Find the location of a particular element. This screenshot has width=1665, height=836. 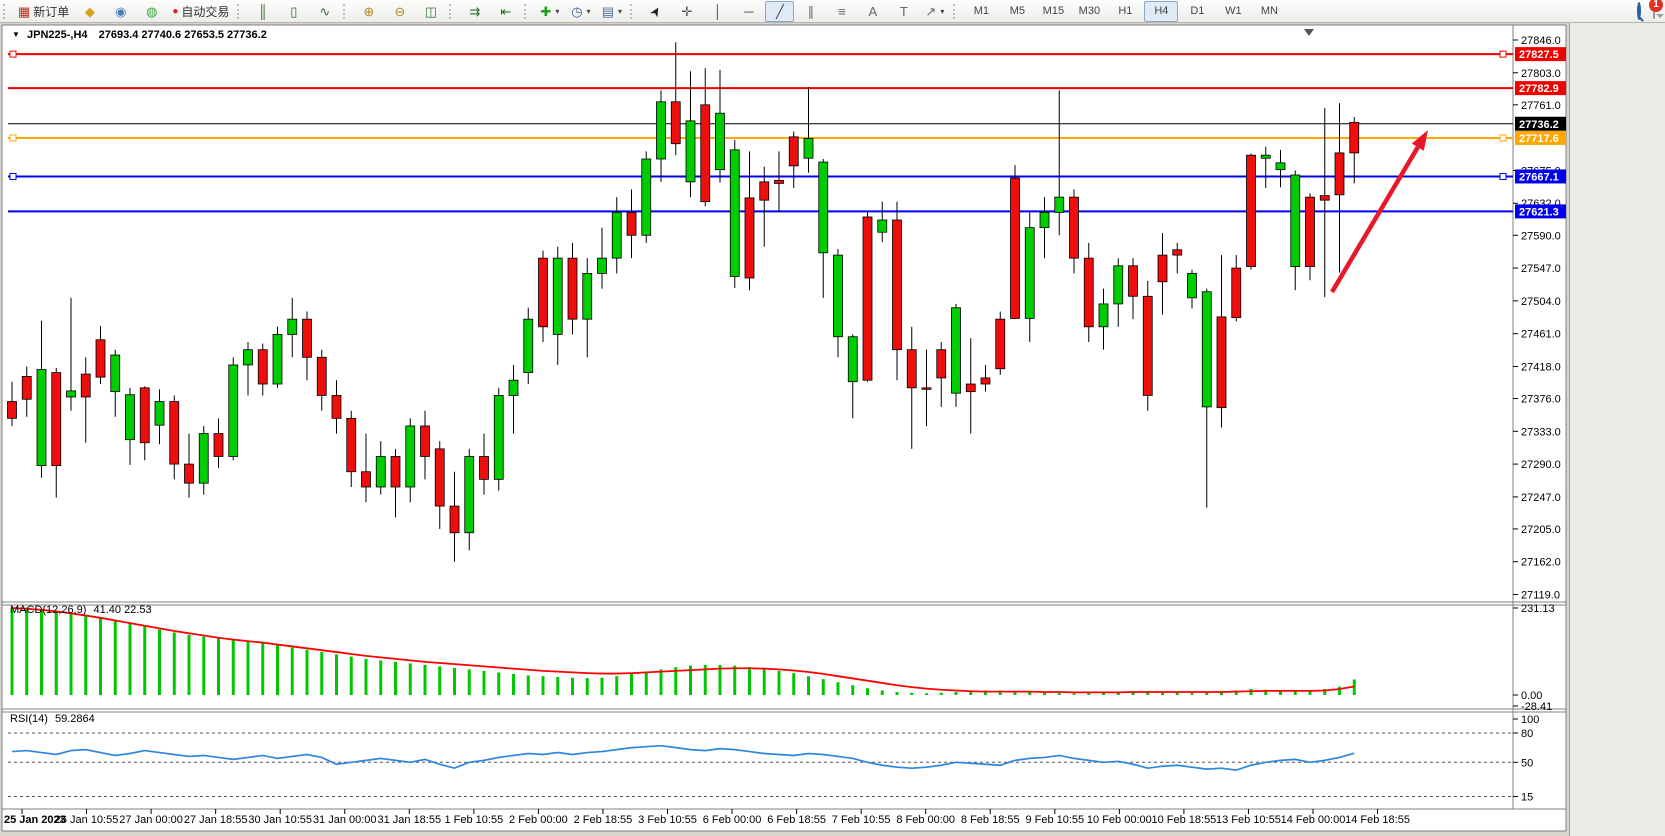

bar-chart-button: ║ is located at coordinates (262, 11).